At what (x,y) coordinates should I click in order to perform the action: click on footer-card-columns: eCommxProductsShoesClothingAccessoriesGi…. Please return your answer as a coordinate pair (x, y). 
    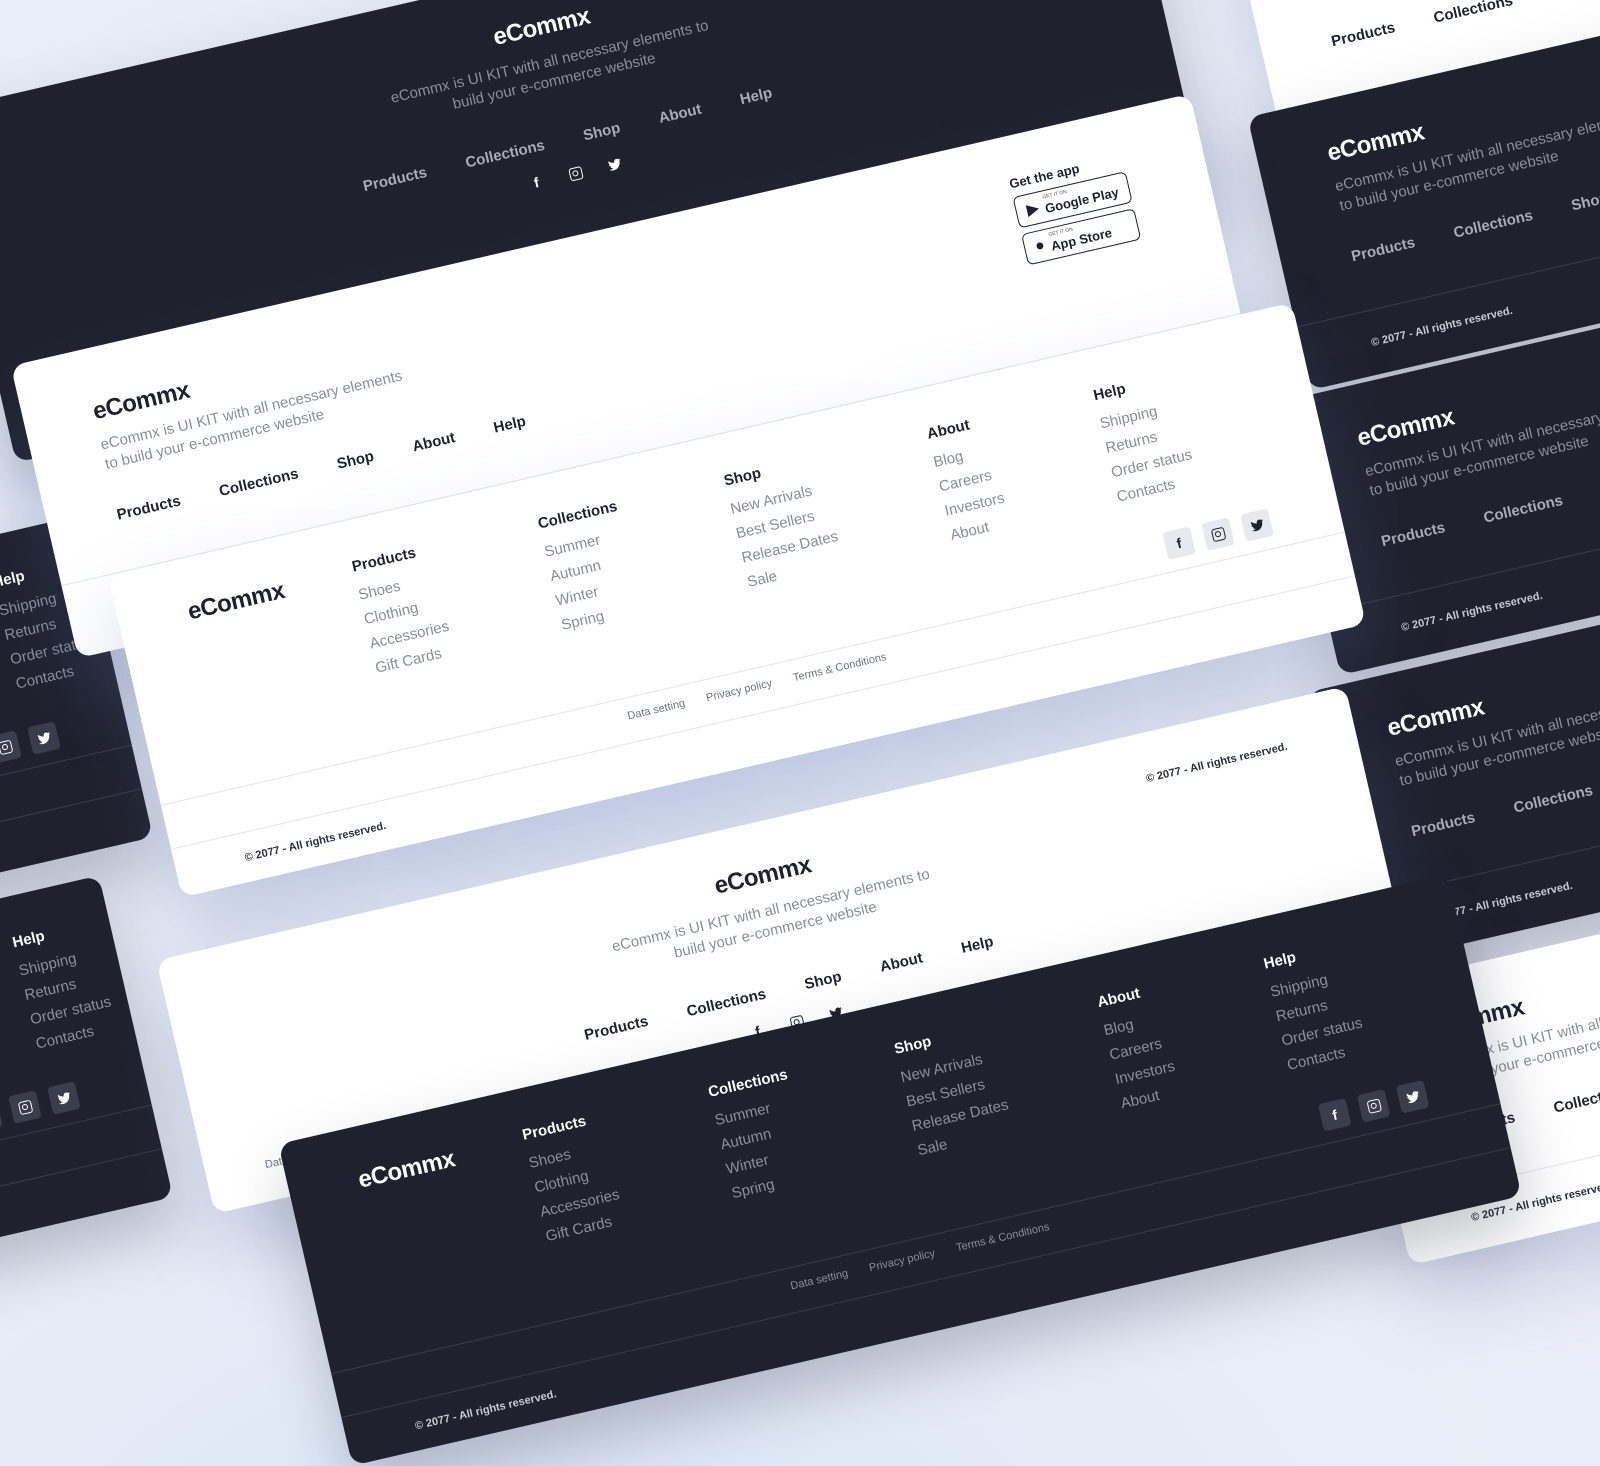
    Looking at the image, I should click on (86, 1160).